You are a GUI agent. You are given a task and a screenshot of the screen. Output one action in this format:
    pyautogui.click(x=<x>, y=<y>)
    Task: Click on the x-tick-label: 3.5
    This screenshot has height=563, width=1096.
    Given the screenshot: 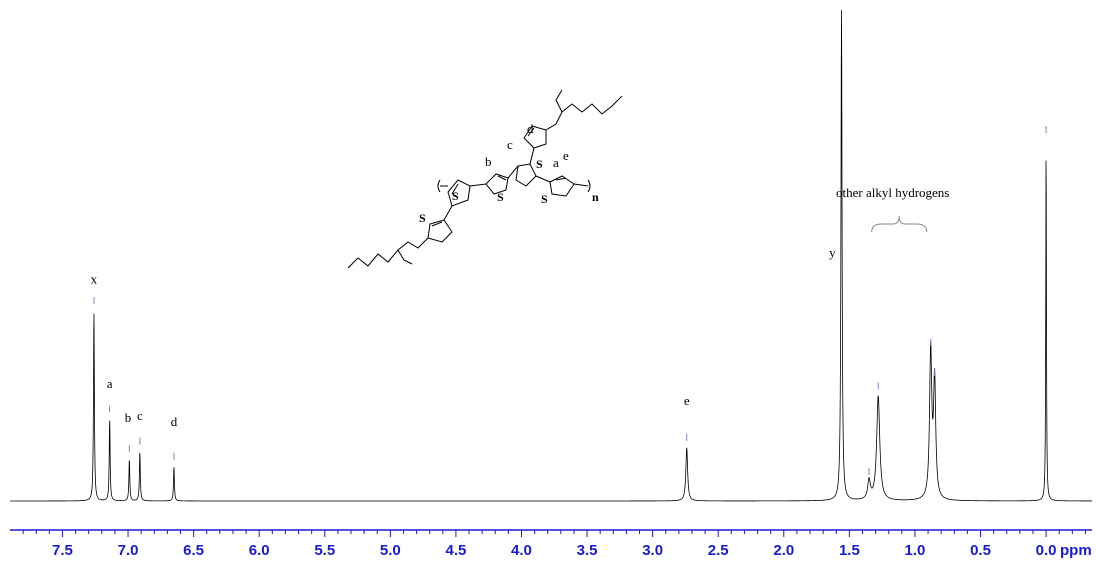 What is the action you would take?
    pyautogui.click(x=587, y=550)
    